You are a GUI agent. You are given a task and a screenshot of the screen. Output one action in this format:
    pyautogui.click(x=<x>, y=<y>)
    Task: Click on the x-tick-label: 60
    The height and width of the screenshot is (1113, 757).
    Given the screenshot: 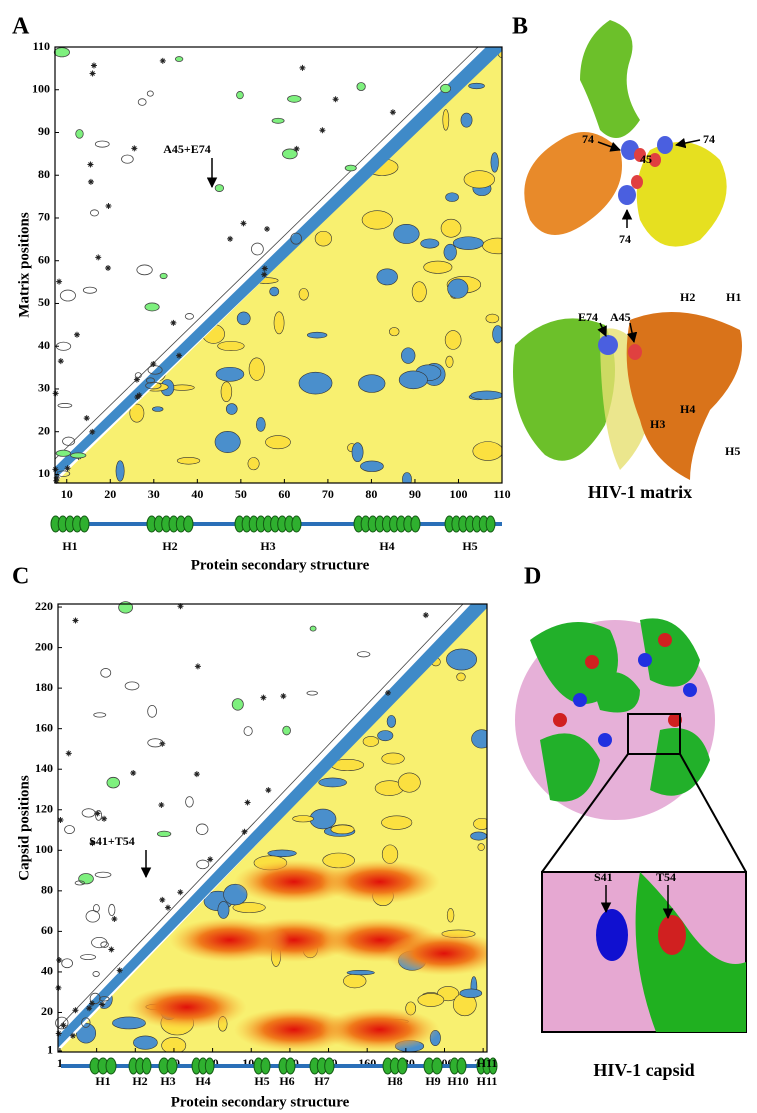 What is the action you would take?
    pyautogui.click(x=284, y=494)
    